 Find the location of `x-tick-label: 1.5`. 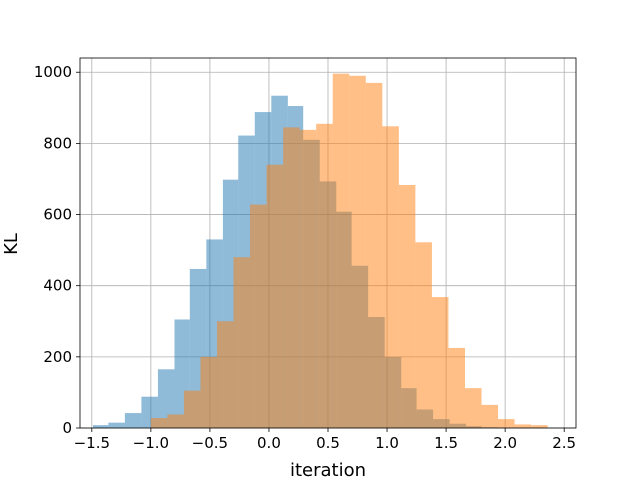

x-tick-label: 1.5 is located at coordinates (446, 443).